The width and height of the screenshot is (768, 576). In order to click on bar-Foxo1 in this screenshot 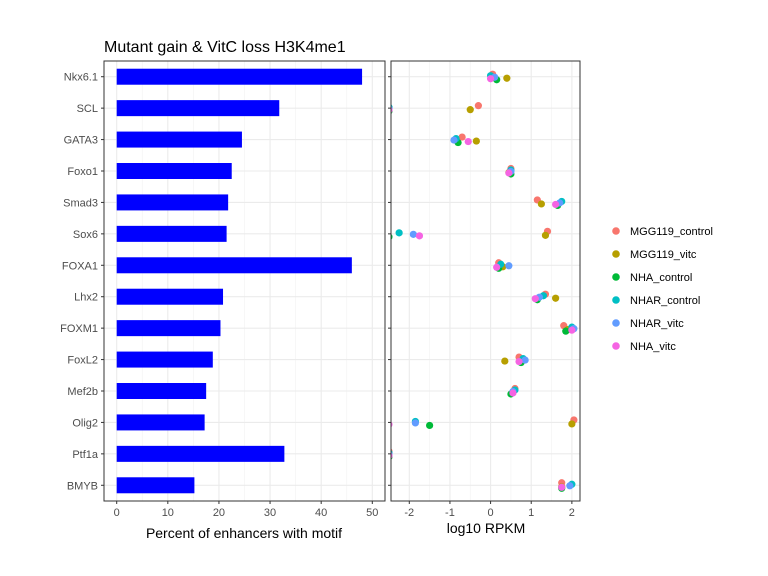, I will do `click(174, 171)`.